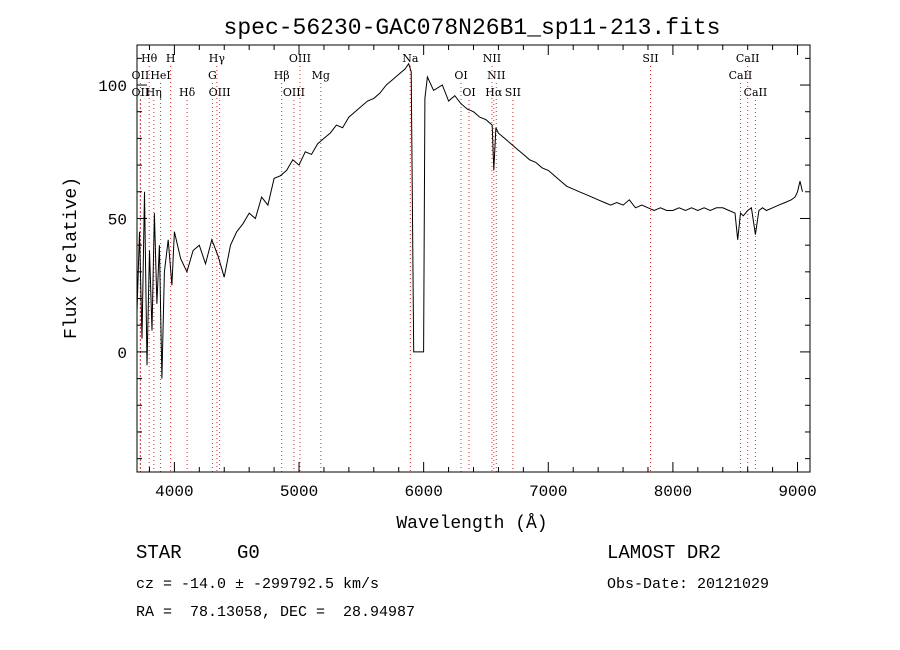  Describe the element at coordinates (154, 92) in the screenshot. I see `spectral-line-label: Hη` at that location.